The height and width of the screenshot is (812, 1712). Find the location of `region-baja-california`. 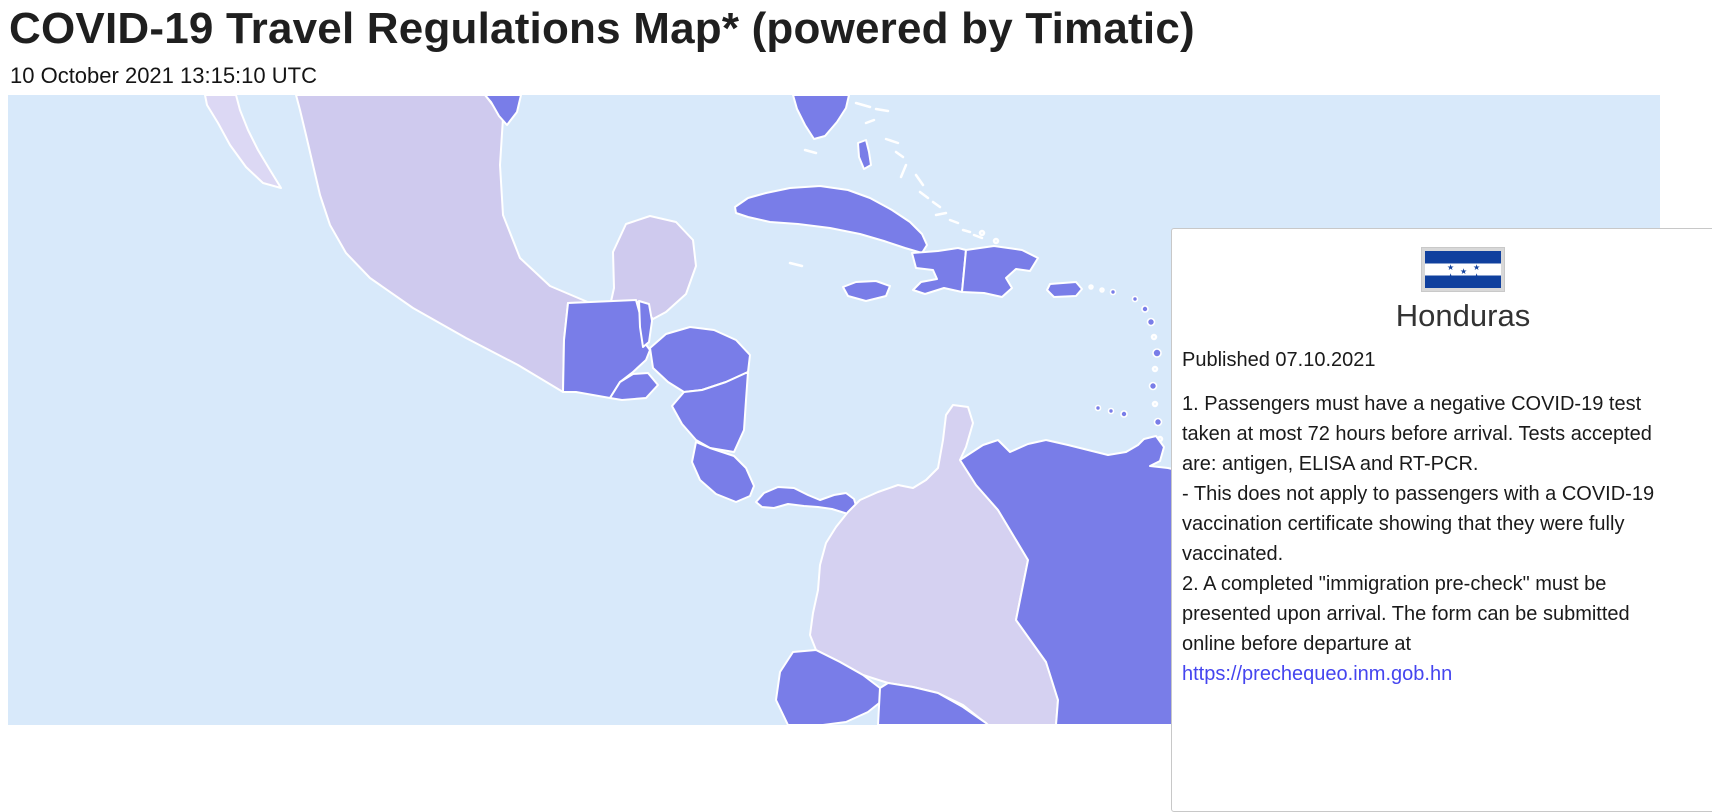

region-baja-california is located at coordinates (243, 142).